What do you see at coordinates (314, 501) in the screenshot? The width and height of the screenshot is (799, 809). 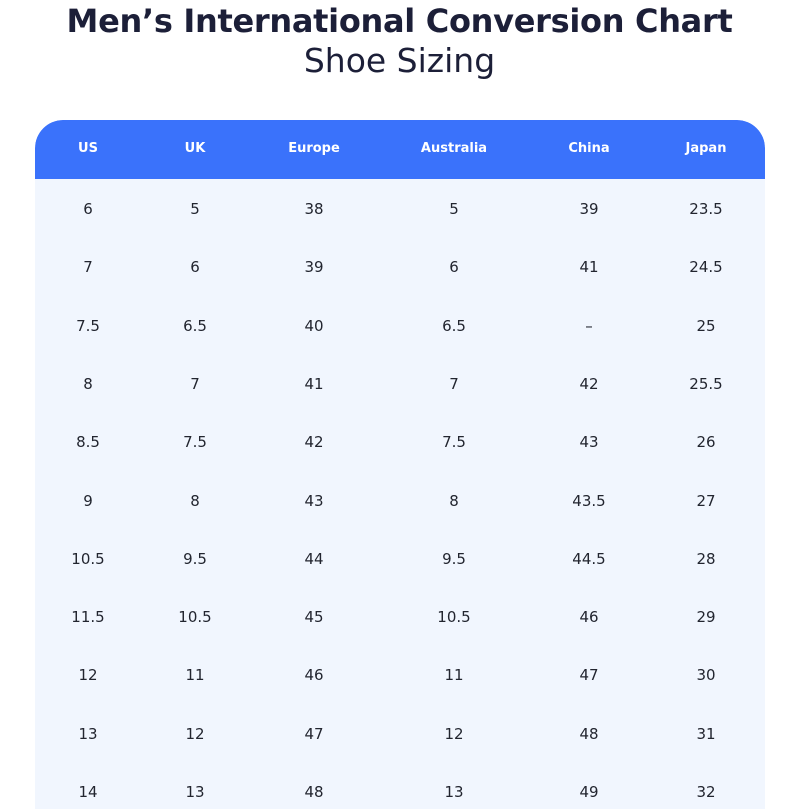 I see `table-cell-europe: 43` at bounding box center [314, 501].